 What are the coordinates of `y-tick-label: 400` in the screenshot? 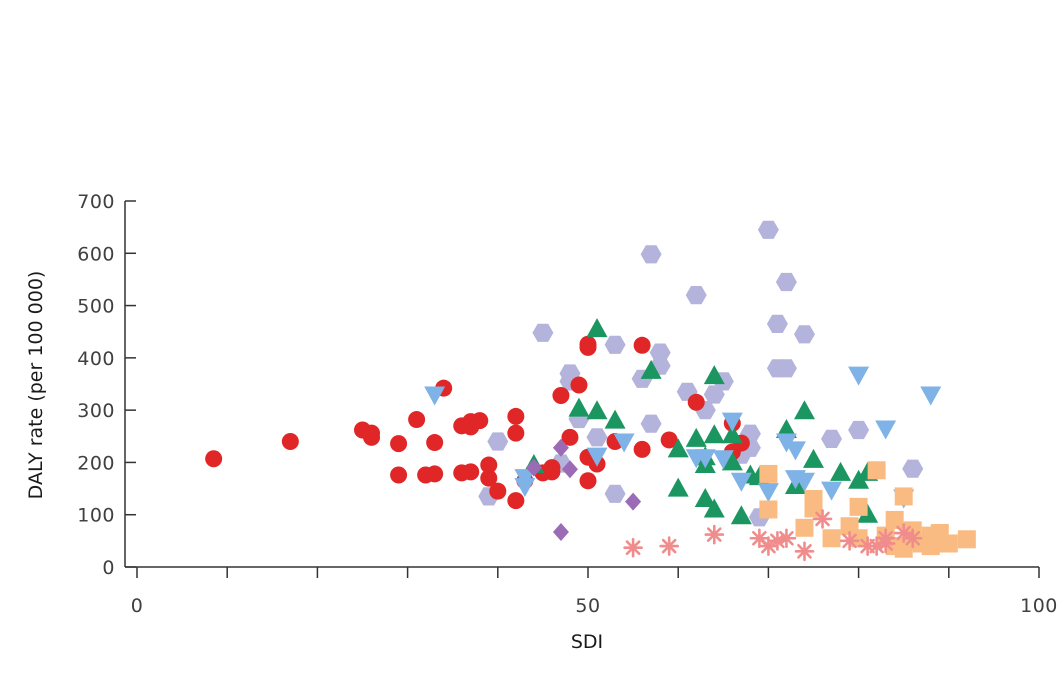 It's located at (96, 359).